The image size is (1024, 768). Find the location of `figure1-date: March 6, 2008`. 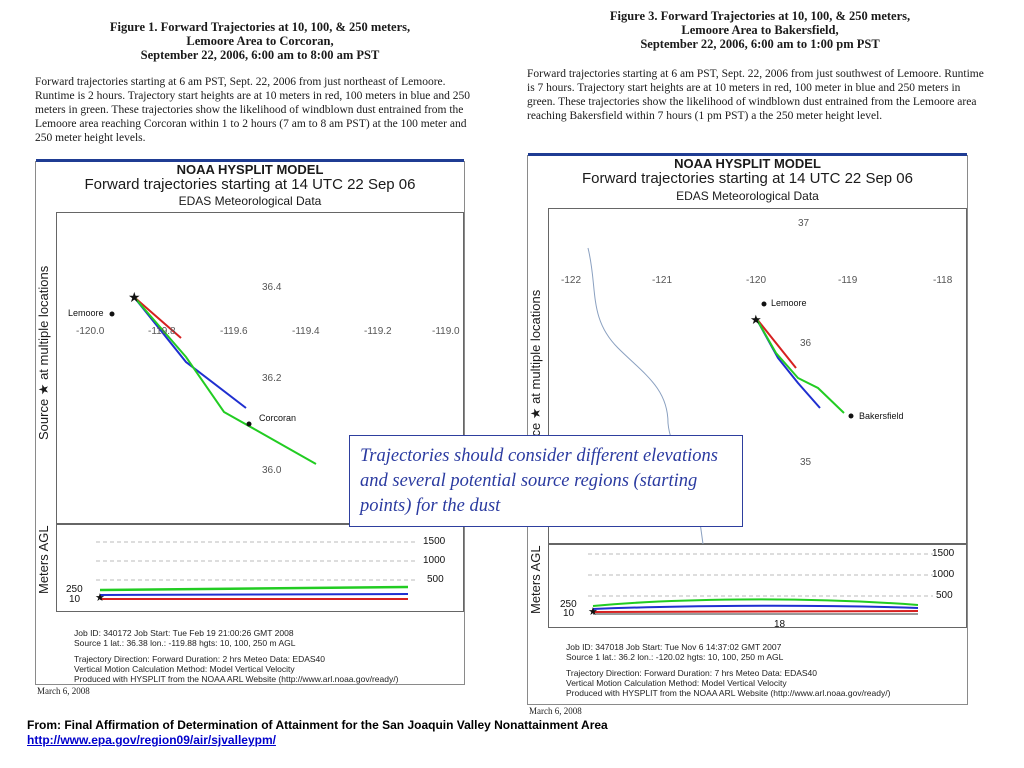

figure1-date: March 6, 2008 is located at coordinates (63, 691).